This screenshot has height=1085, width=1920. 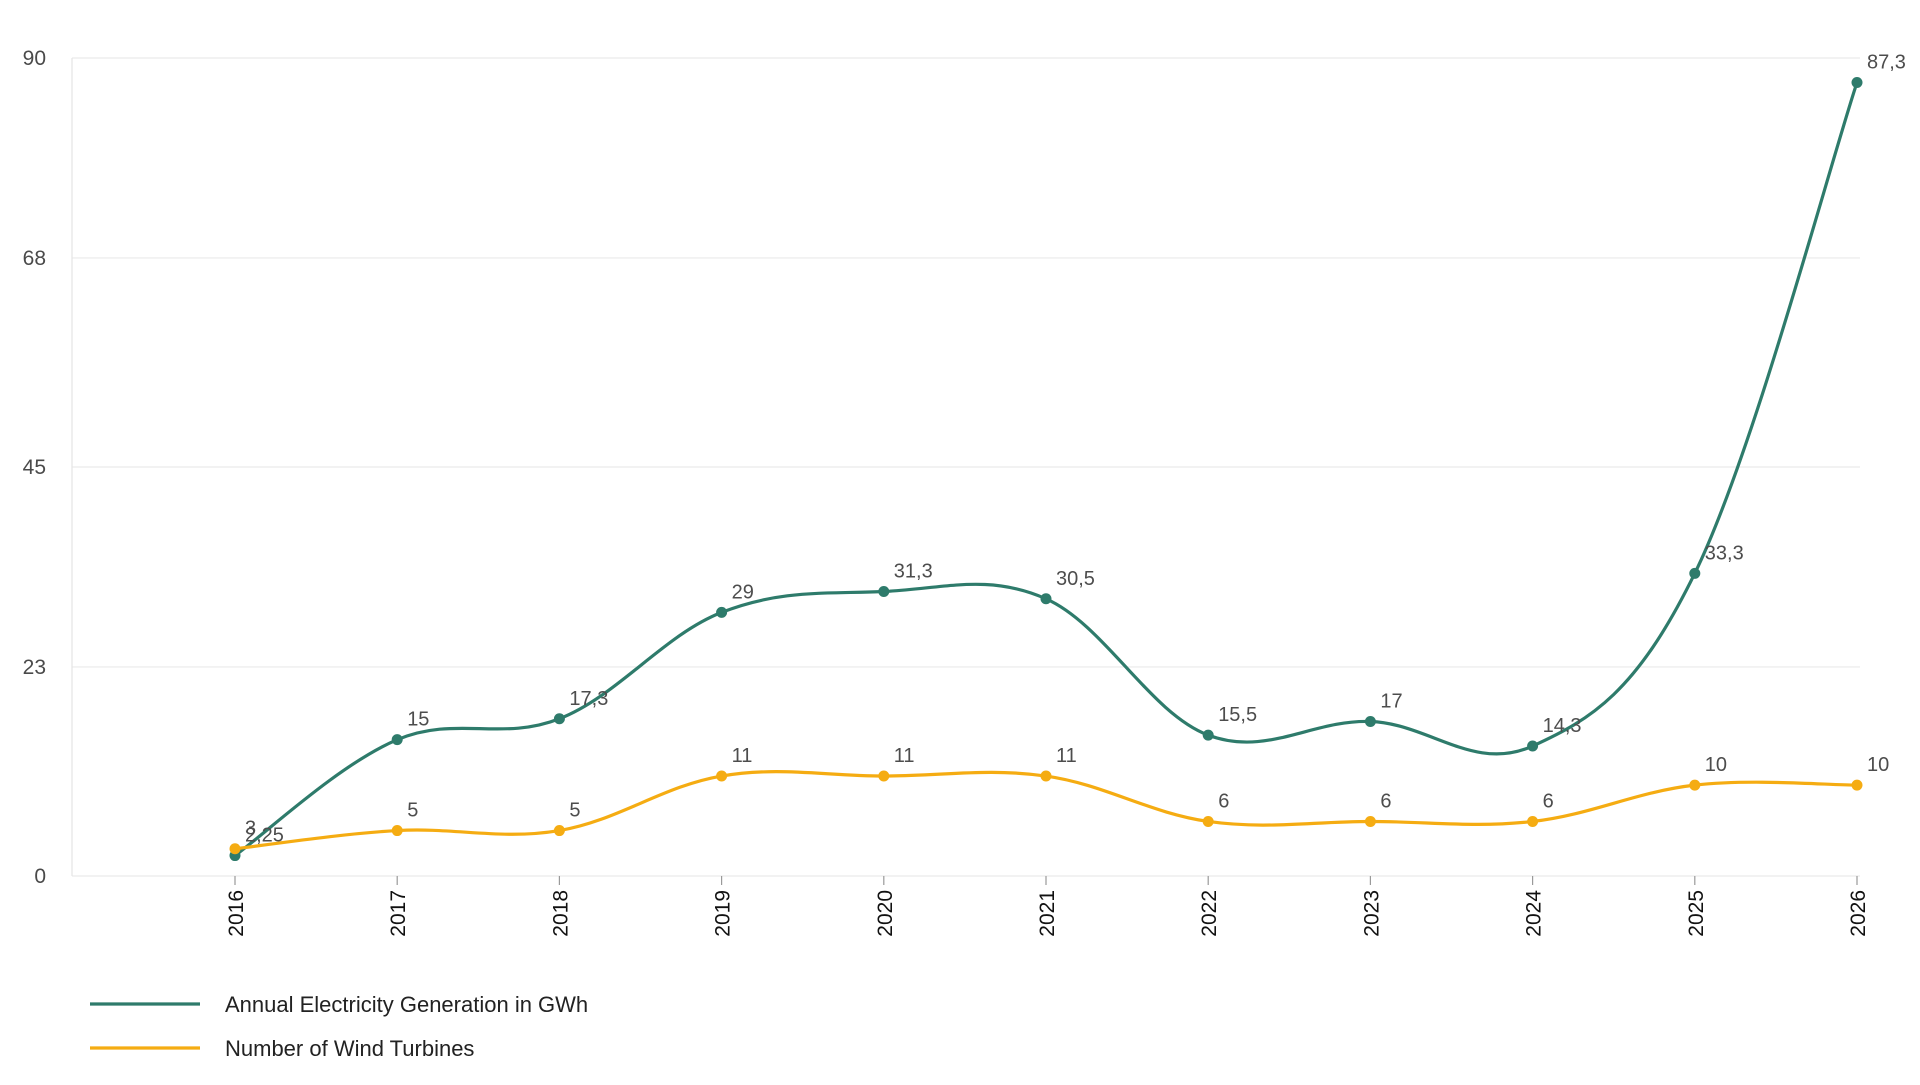 What do you see at coordinates (723, 913) in the screenshot?
I see `x-tick-label: 2019` at bounding box center [723, 913].